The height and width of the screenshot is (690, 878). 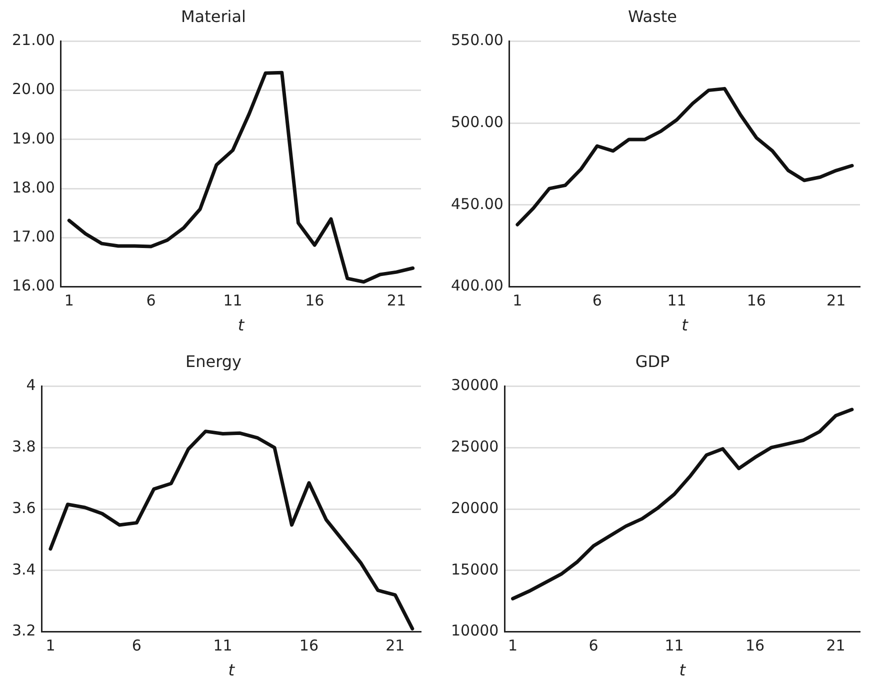 I want to click on y-tick-label: 550.00, so click(x=477, y=40).